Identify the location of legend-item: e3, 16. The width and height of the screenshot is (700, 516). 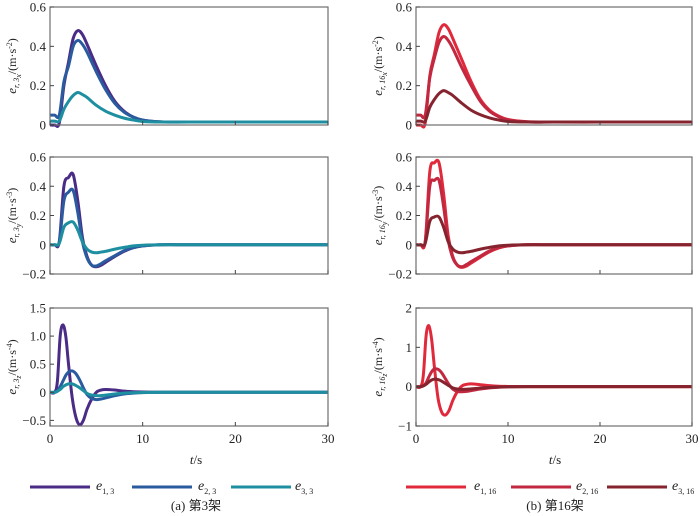
(650, 487).